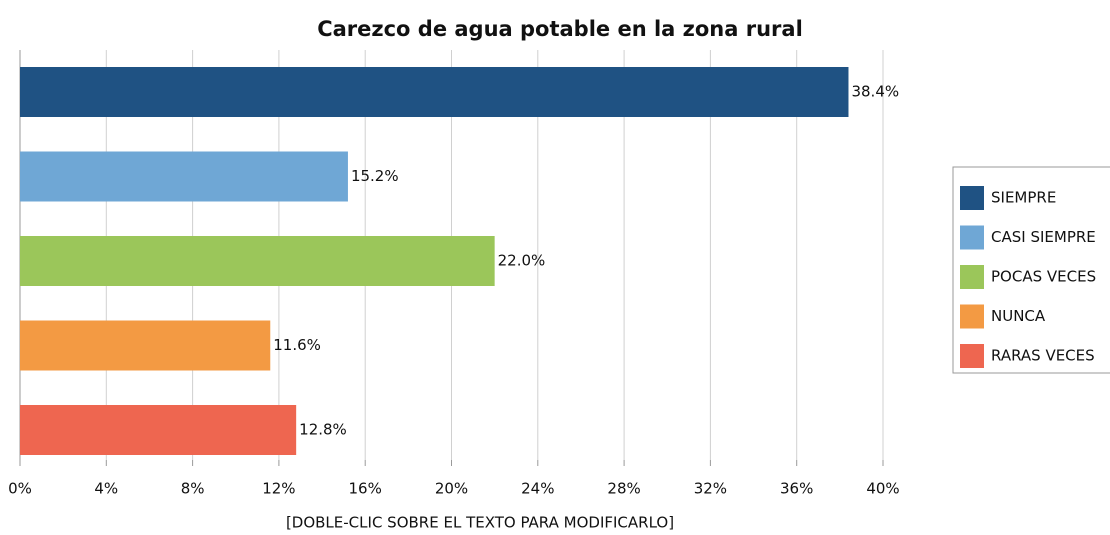  I want to click on x-tick-label: 20%, so click(451, 489).